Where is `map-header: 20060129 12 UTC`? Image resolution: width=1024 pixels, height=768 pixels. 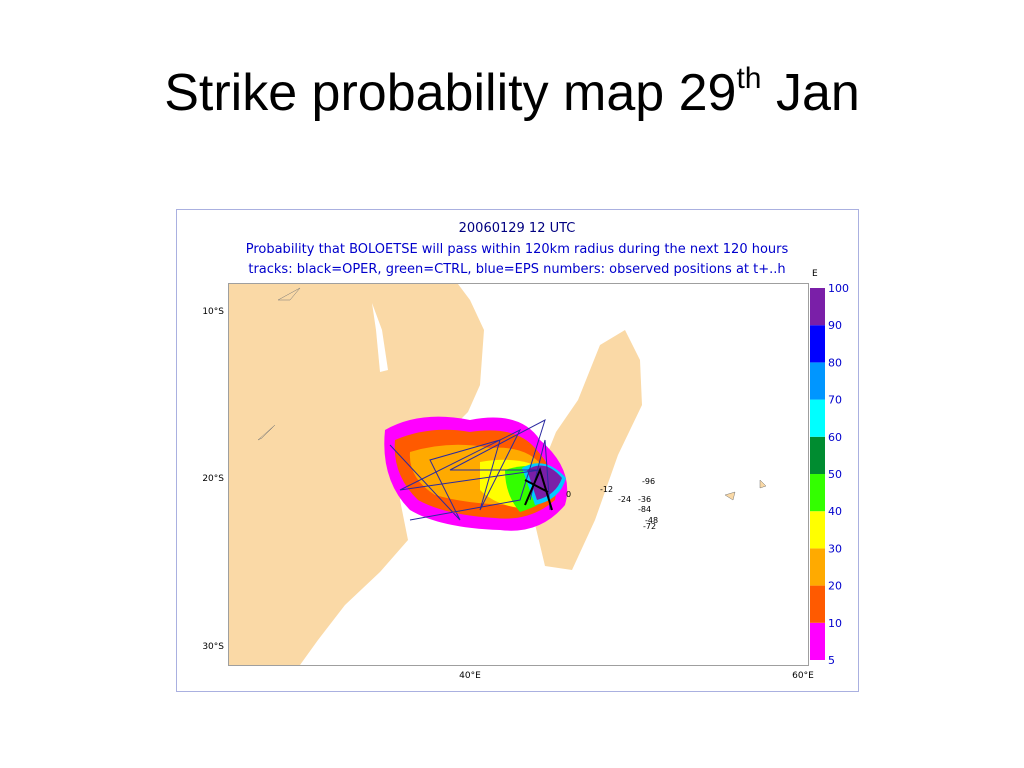 map-header: 20060129 12 UTC is located at coordinates (517, 228).